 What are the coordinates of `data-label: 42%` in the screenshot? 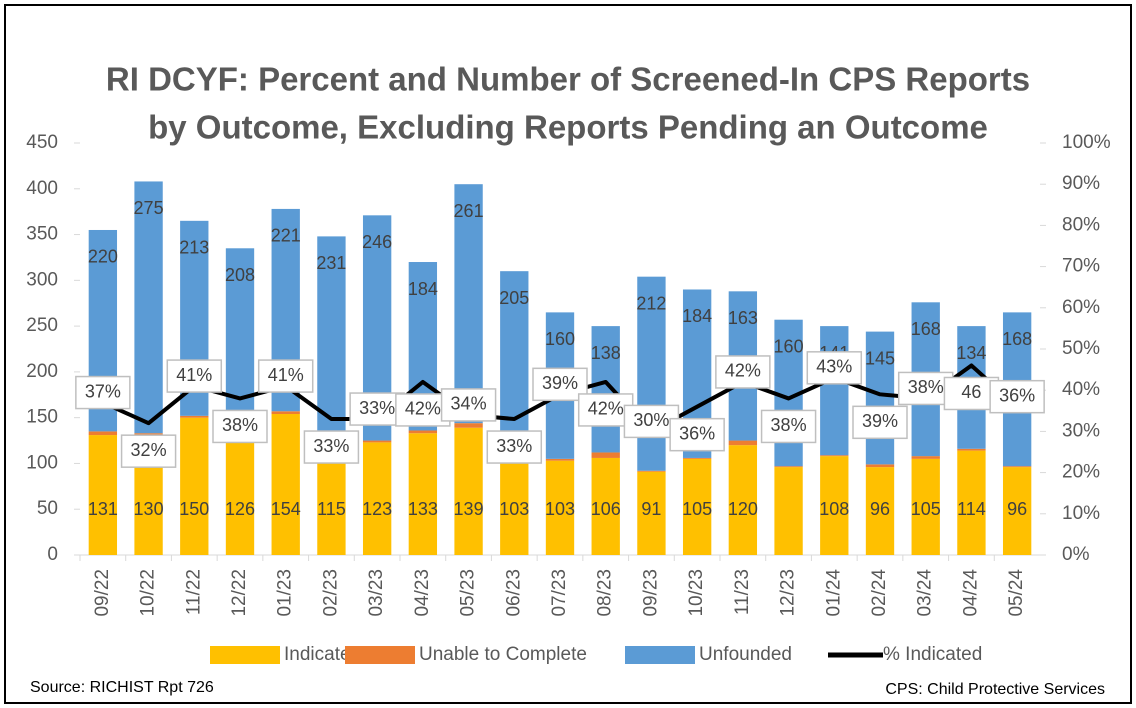 It's located at (743, 371).